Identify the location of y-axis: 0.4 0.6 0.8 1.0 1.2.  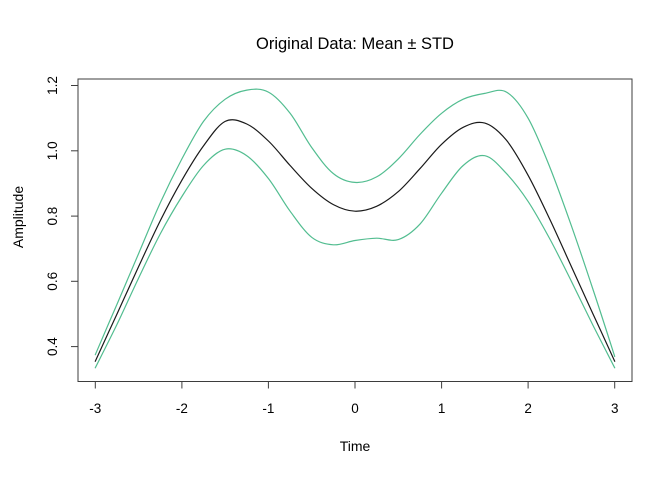
(61, 216).